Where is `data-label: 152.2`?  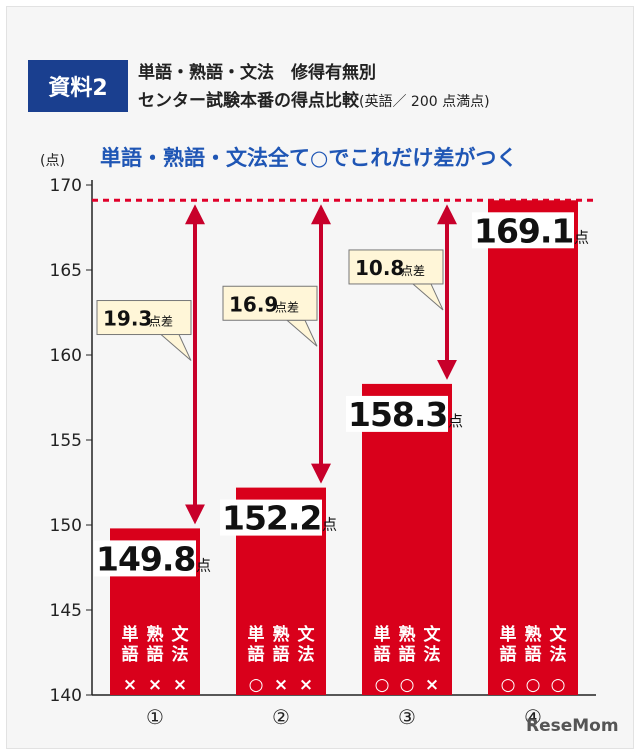
data-label: 152.2 is located at coordinates (271, 518).